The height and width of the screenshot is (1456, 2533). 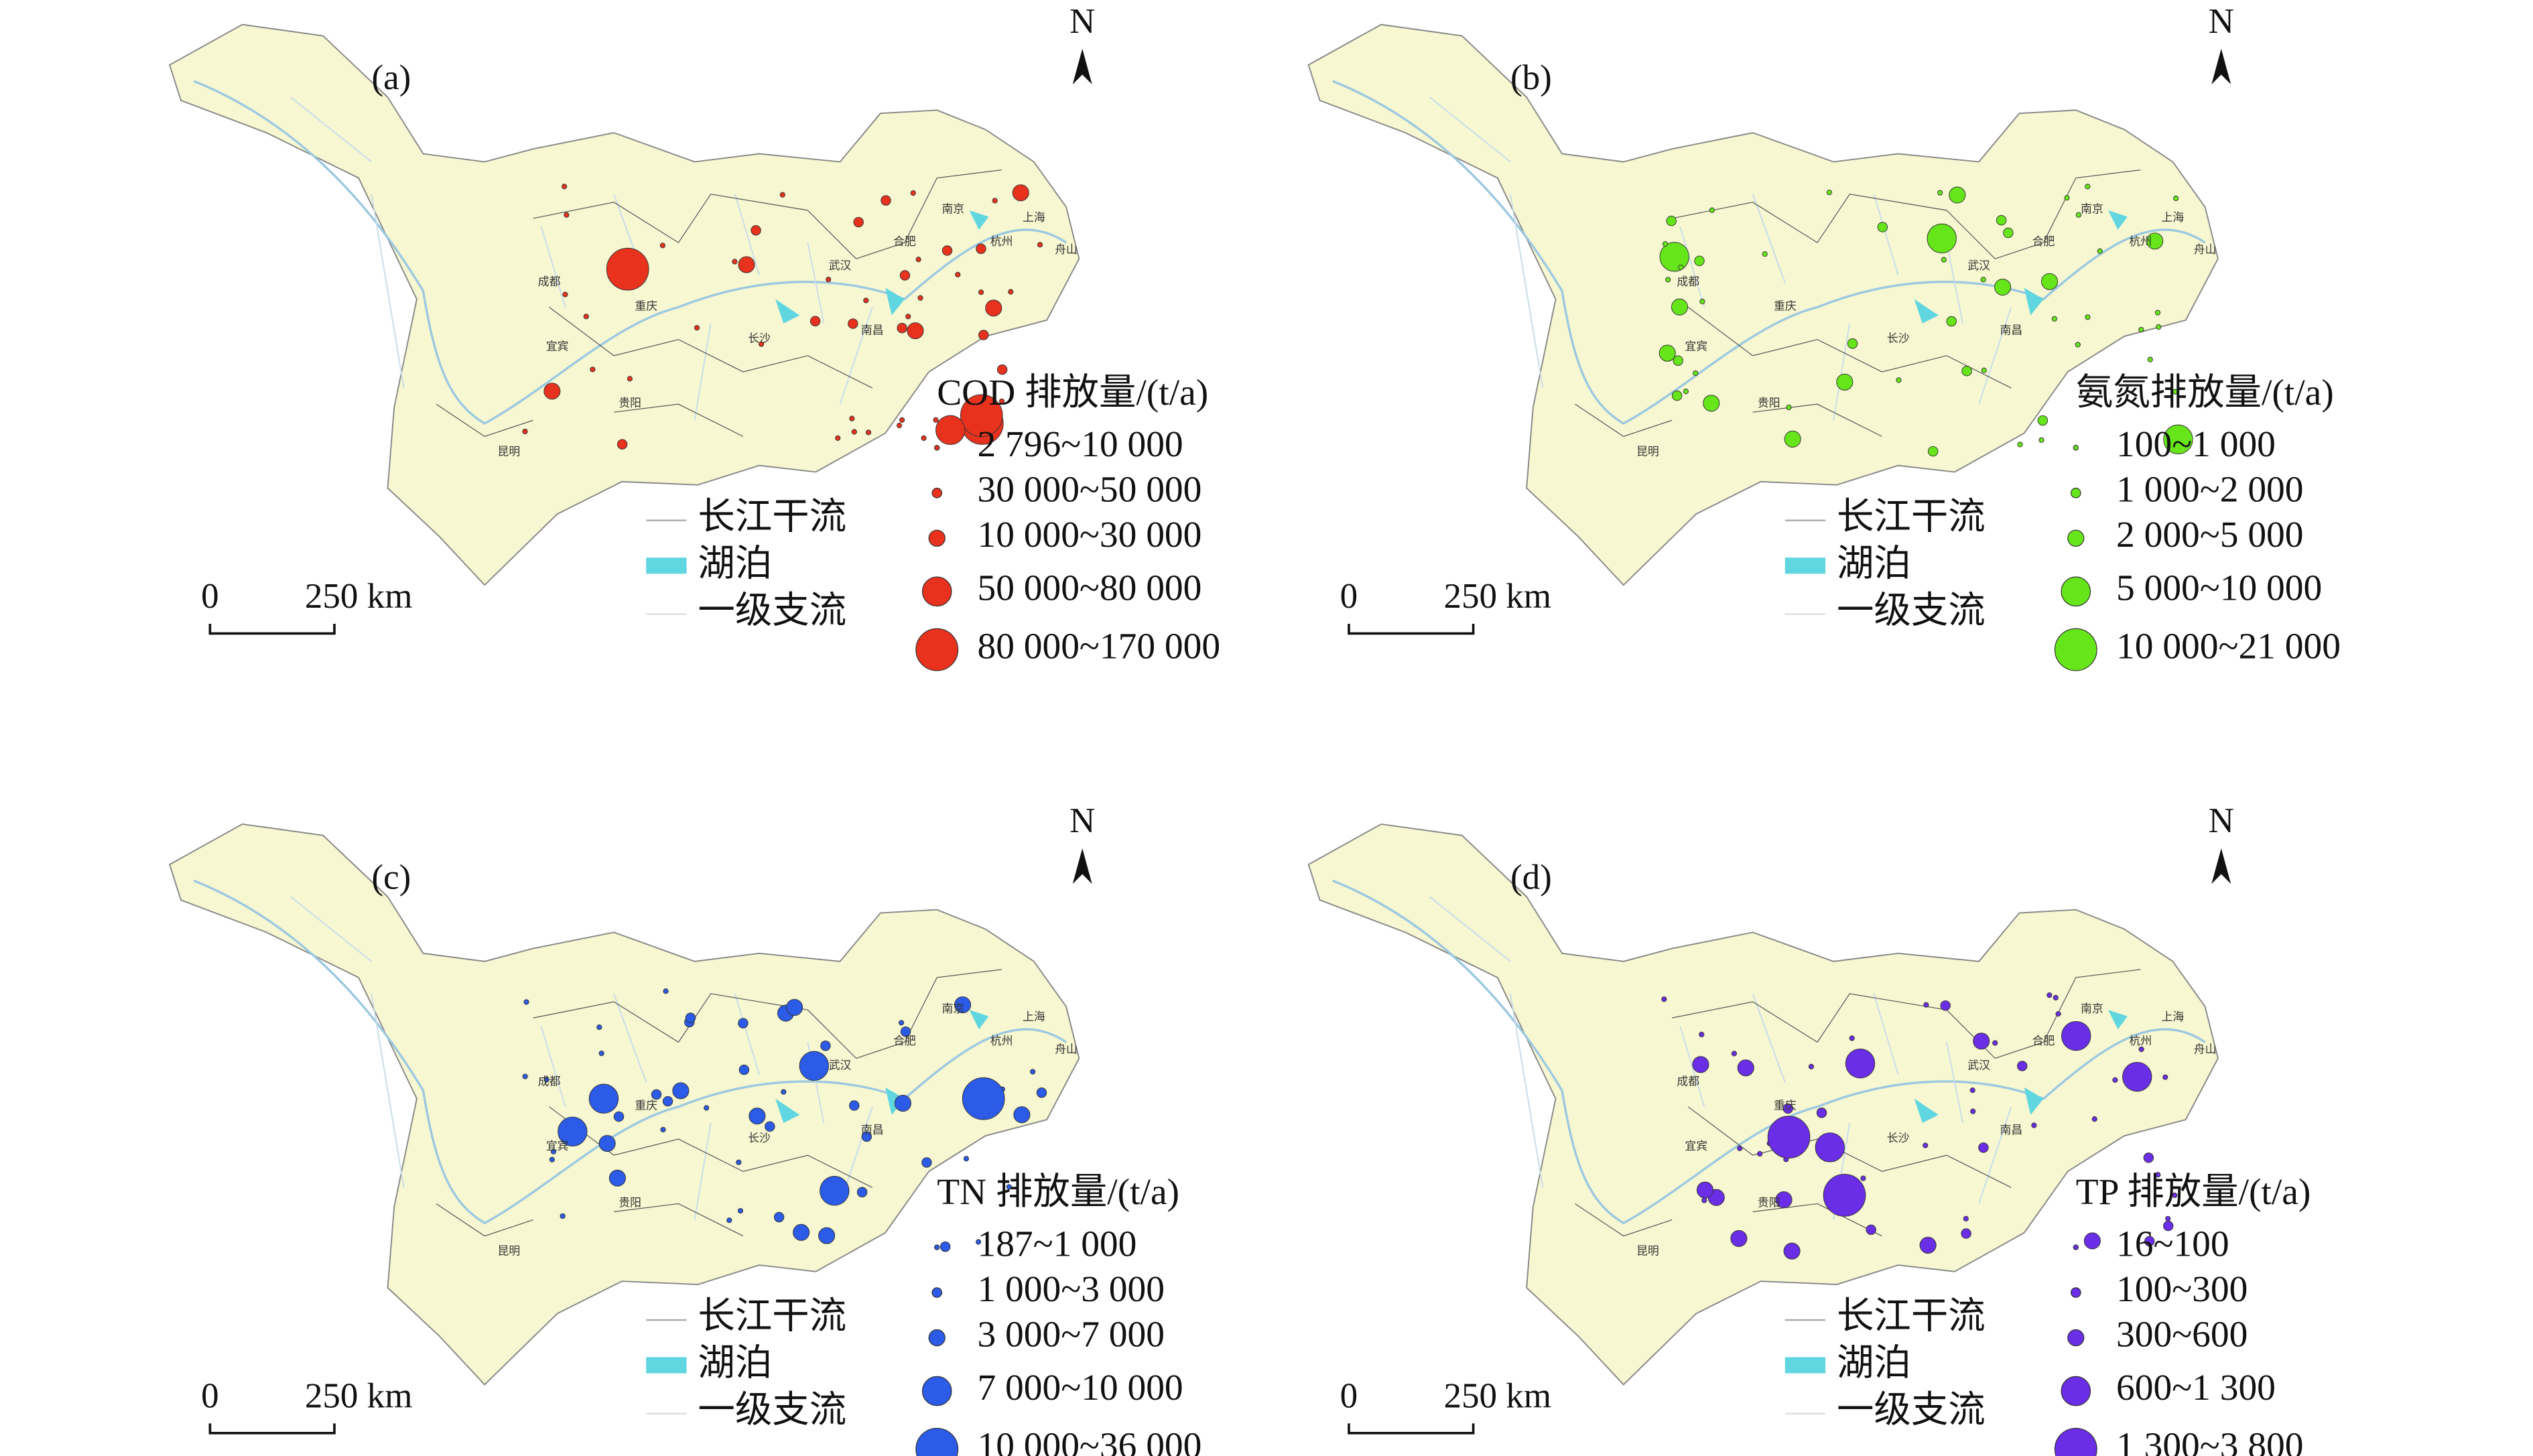 I want to click on panel-label: (b), so click(x=1531, y=77).